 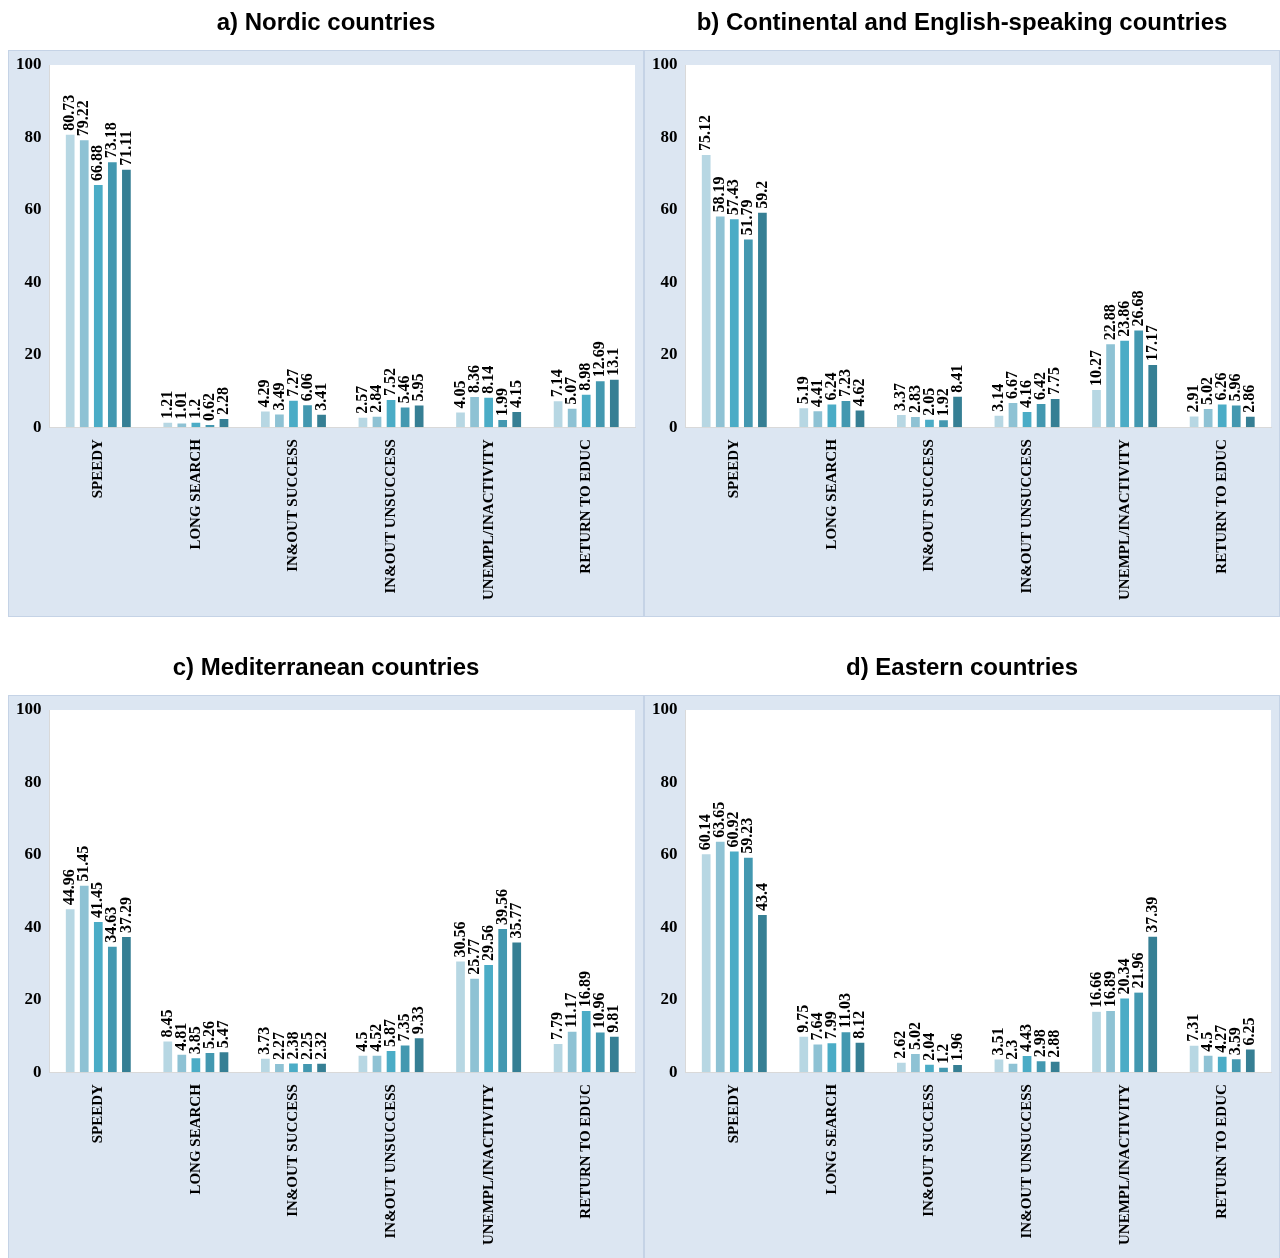 What do you see at coordinates (1221, 506) in the screenshot?
I see `x-tick-label: RETURN TO EDUC` at bounding box center [1221, 506].